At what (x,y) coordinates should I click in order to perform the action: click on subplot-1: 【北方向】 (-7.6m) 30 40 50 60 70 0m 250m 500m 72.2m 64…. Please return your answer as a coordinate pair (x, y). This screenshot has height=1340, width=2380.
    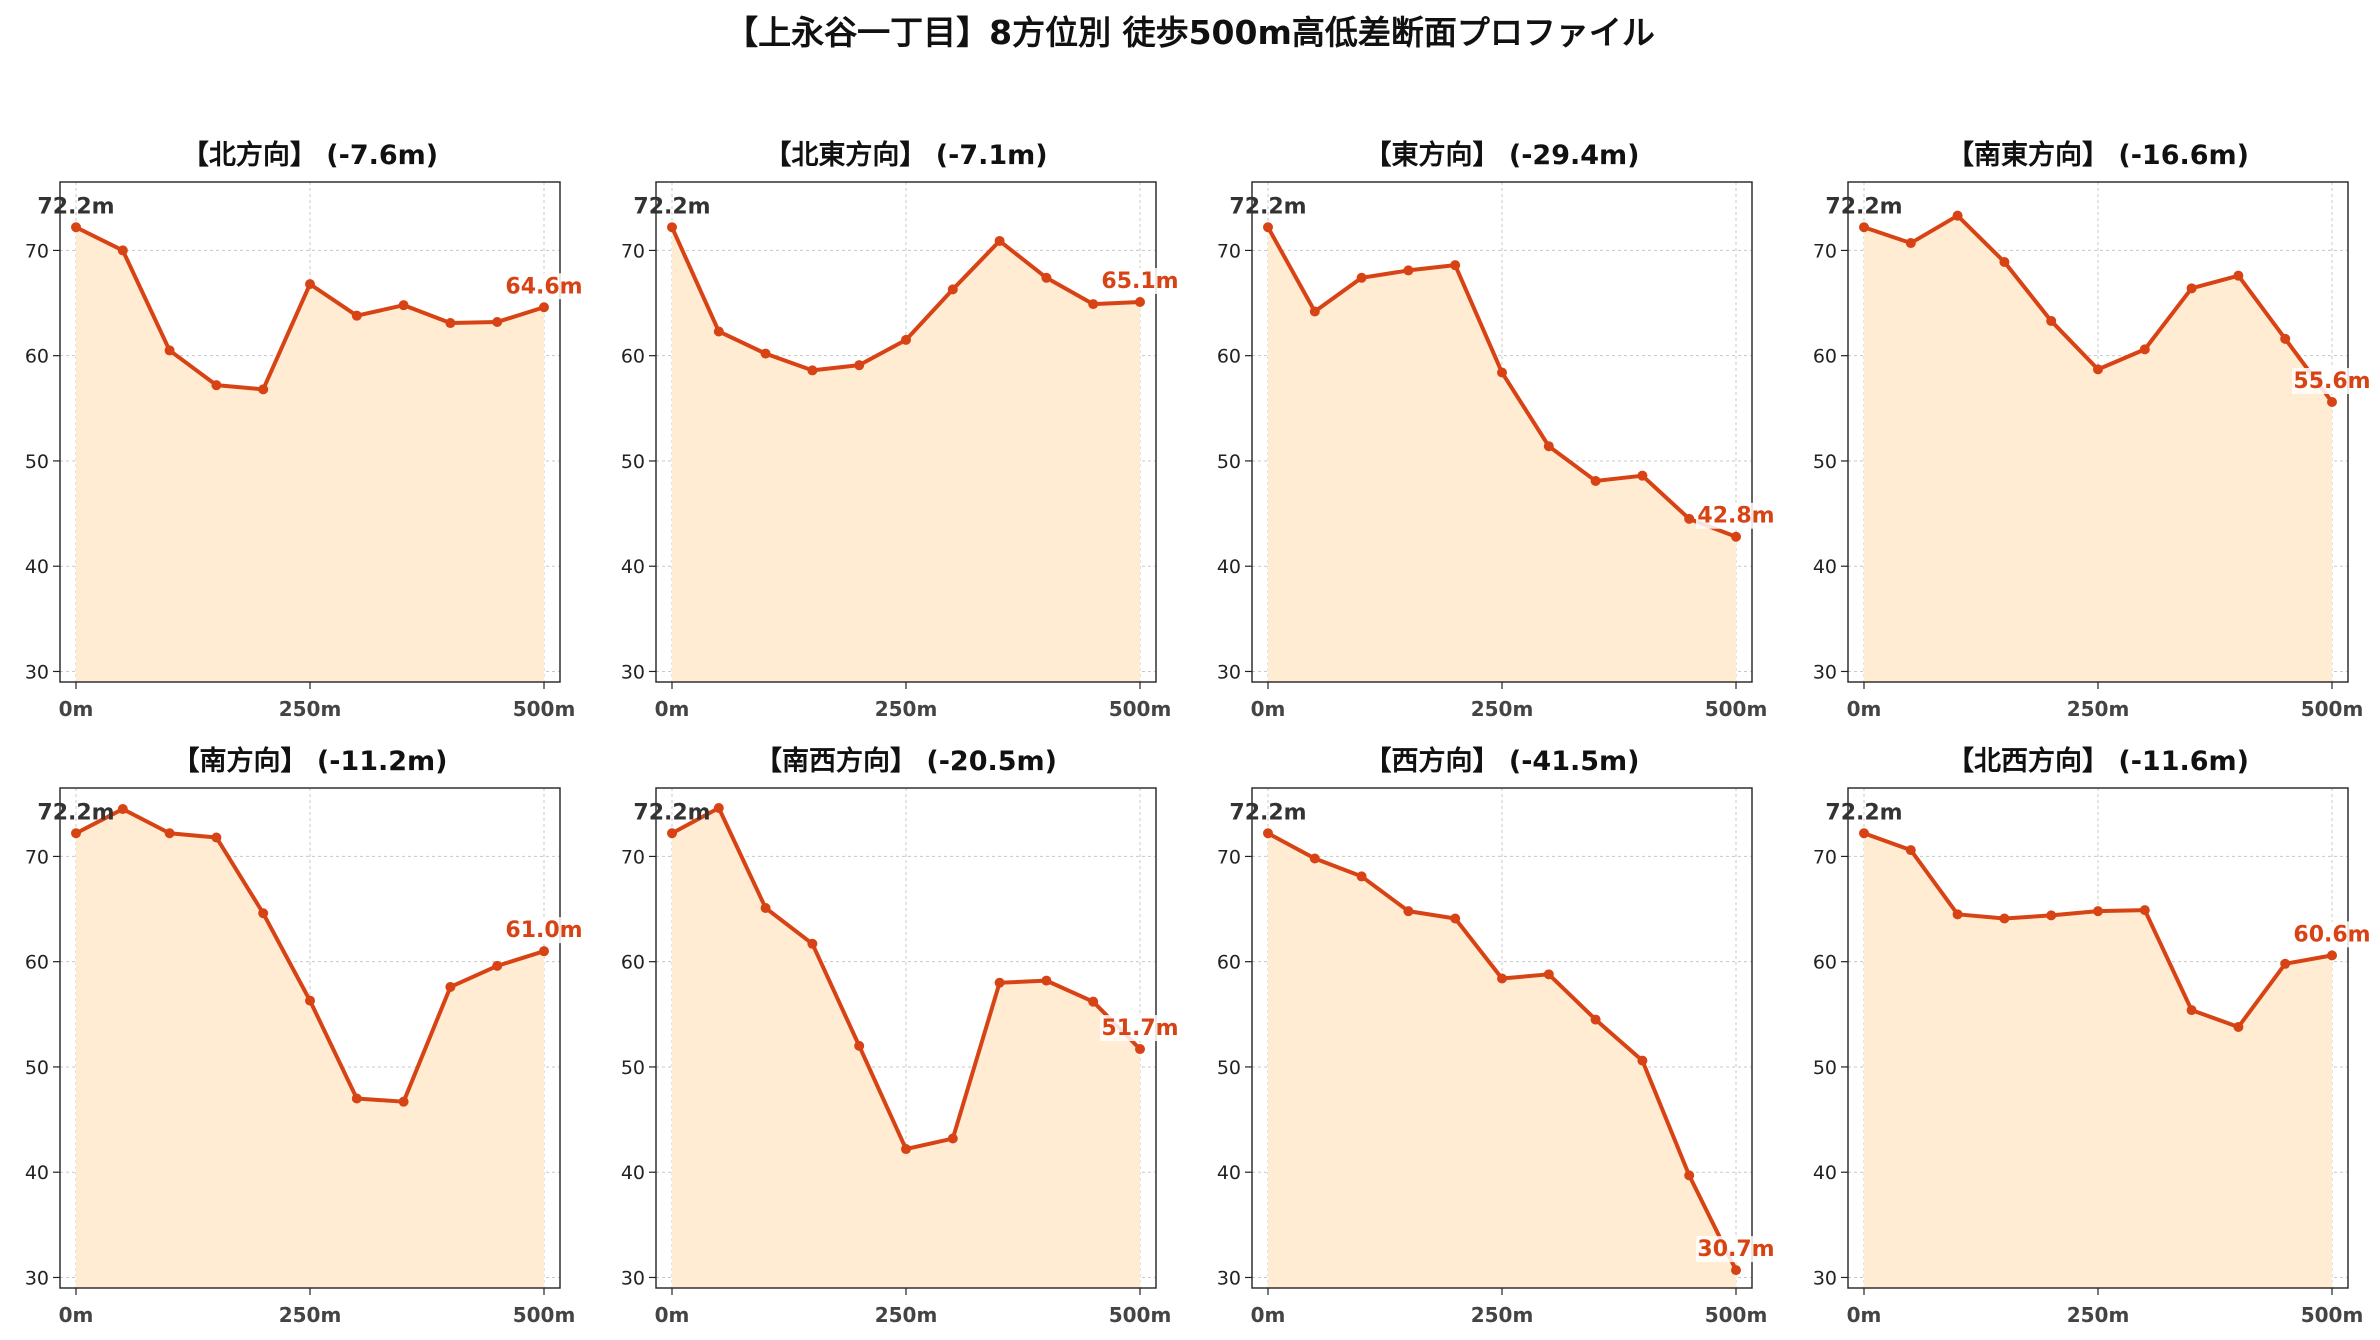
    Looking at the image, I should click on (304, 430).